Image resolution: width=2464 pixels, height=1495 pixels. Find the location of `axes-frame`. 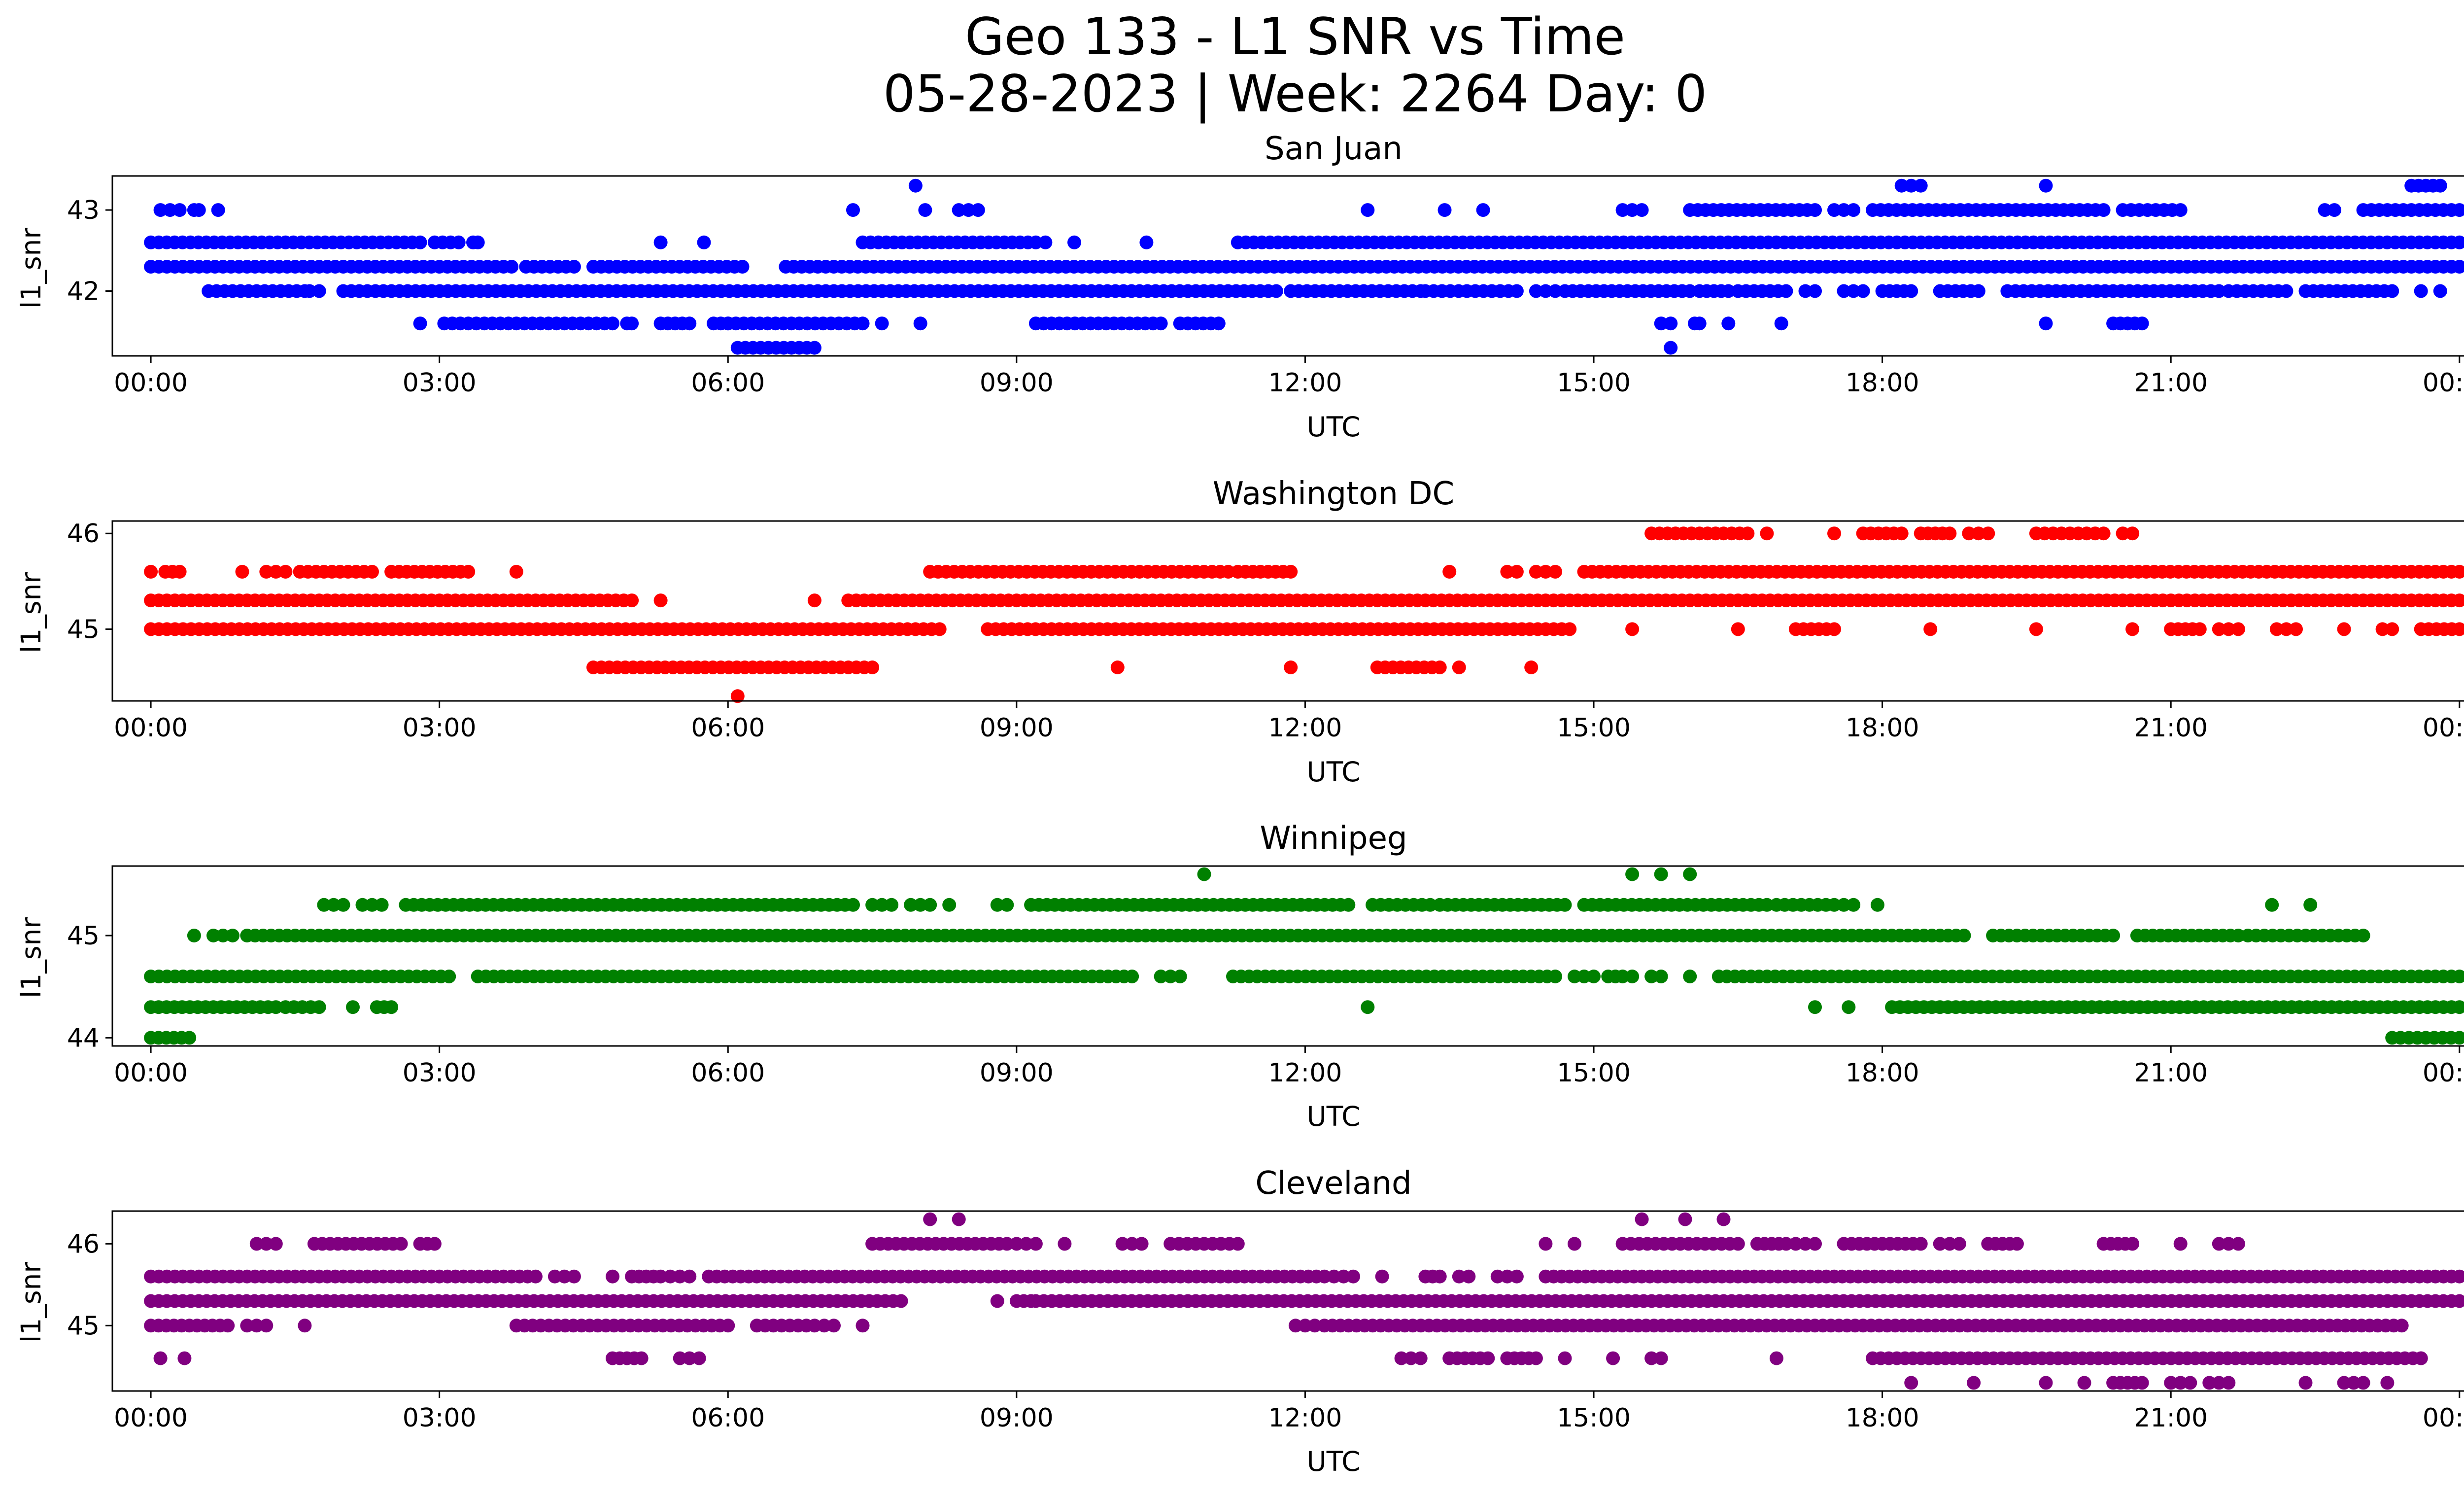

axes-frame is located at coordinates (1287, 956).